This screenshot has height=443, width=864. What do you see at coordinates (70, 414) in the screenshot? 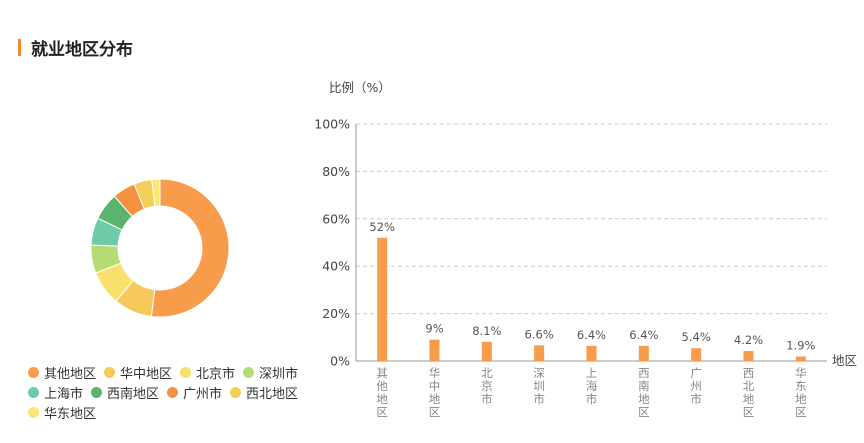
I see `legend-label: 华东地区` at bounding box center [70, 414].